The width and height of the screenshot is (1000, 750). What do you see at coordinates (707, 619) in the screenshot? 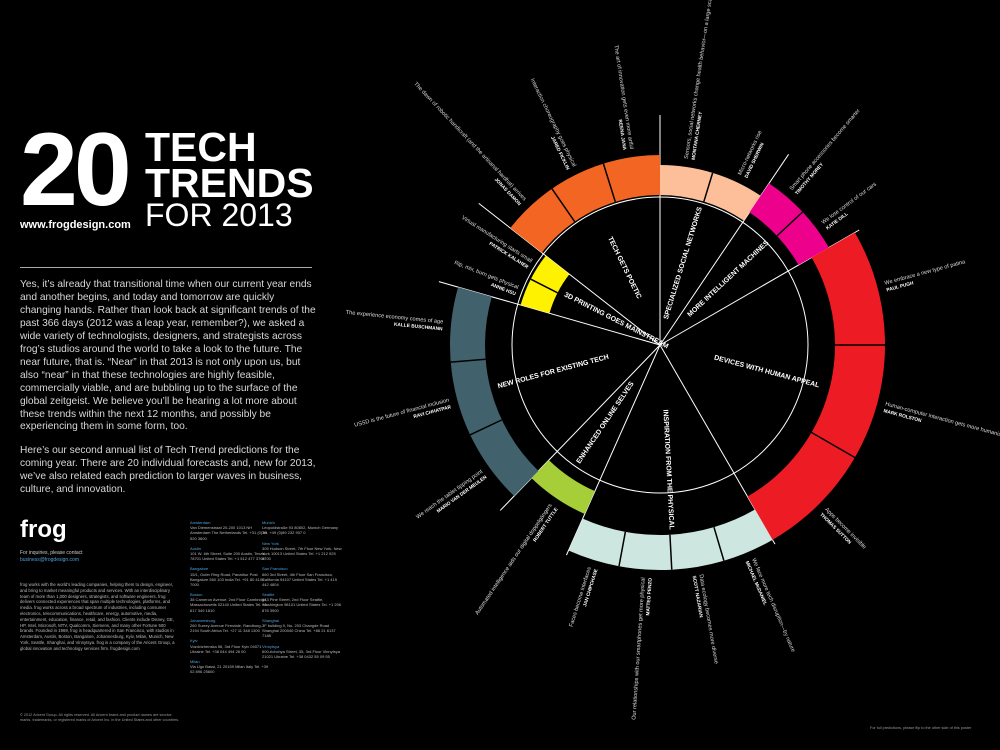
I see `trend-item-text: Data ecology becomes more diverse` at bounding box center [707, 619].